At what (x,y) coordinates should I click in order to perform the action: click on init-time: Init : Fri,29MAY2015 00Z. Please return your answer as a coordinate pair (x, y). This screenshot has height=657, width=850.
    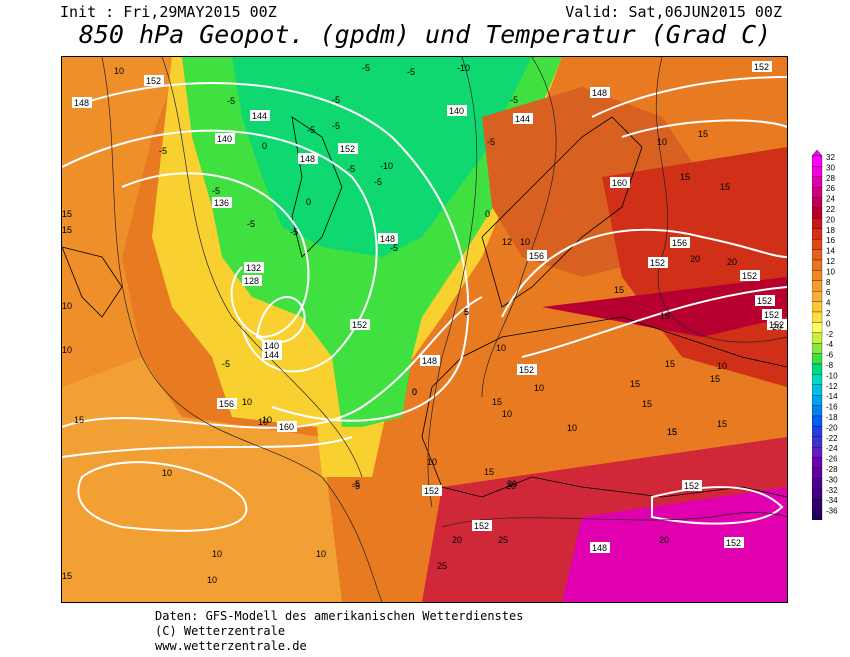
    Looking at the image, I should click on (168, 12).